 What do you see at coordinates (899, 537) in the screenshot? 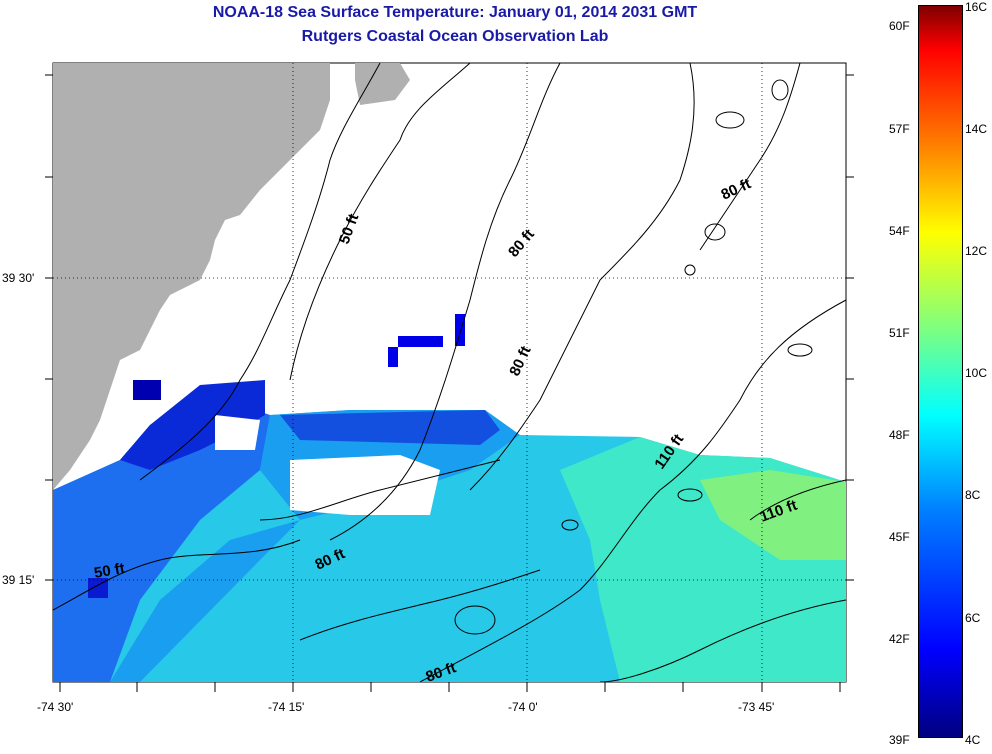
I see `colorbar-f-label: 45F` at bounding box center [899, 537].